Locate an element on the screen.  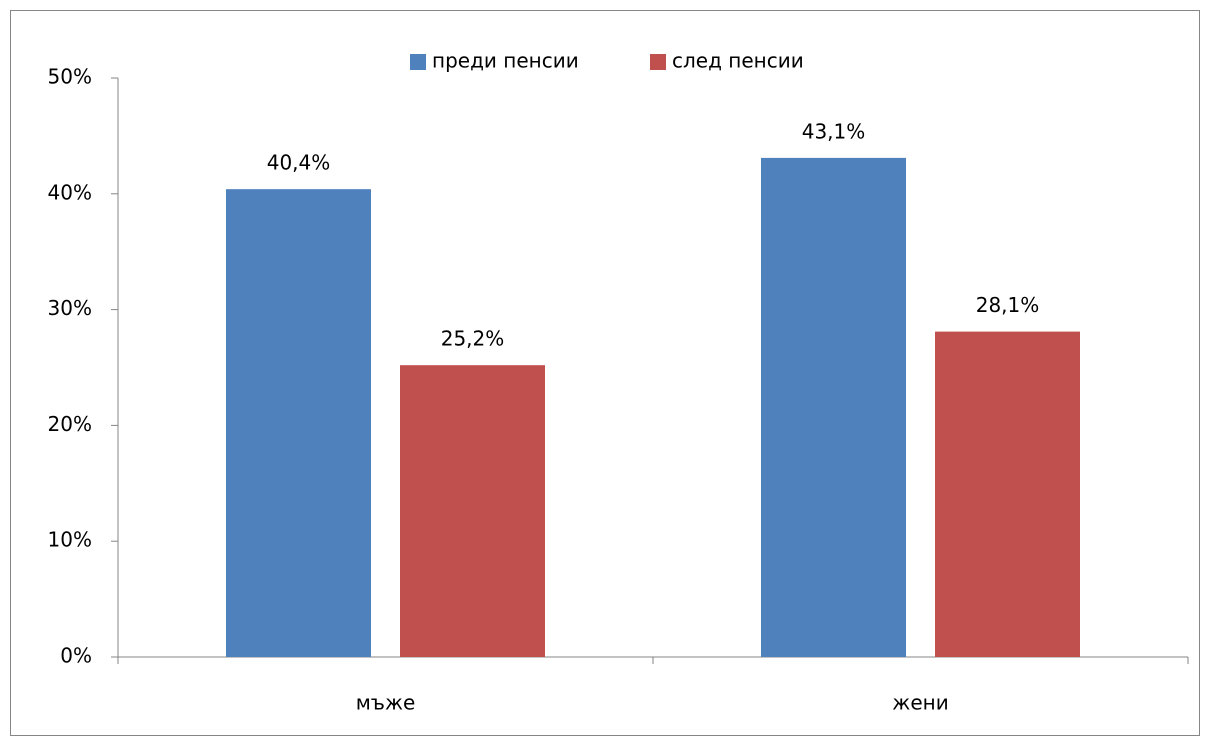
y-tick-label: 50% is located at coordinates (70, 77).